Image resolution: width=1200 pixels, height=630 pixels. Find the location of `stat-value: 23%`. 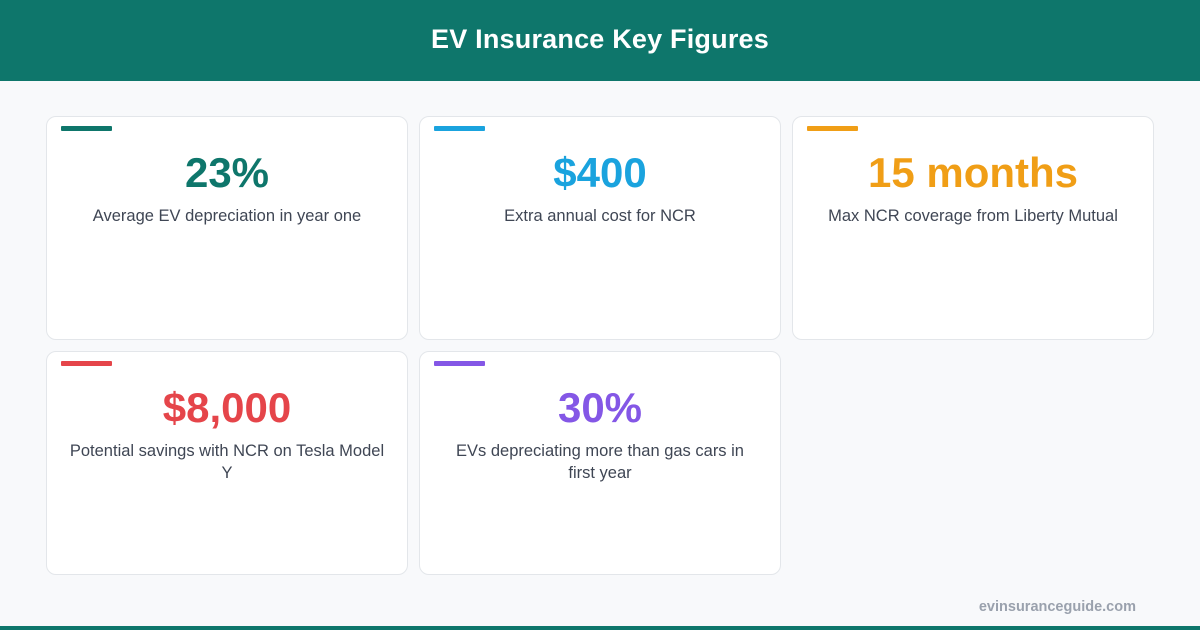

stat-value: 23% is located at coordinates (227, 172).